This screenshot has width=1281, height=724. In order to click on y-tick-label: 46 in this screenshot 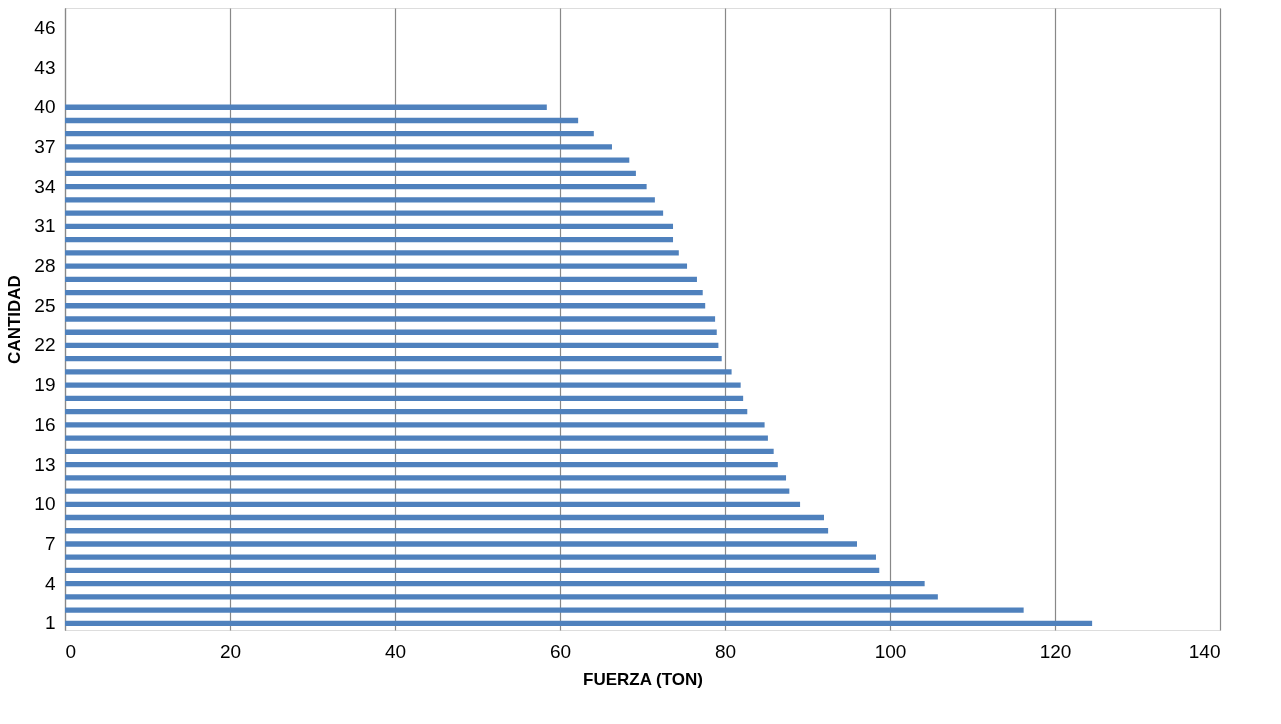, I will do `click(45, 27)`.